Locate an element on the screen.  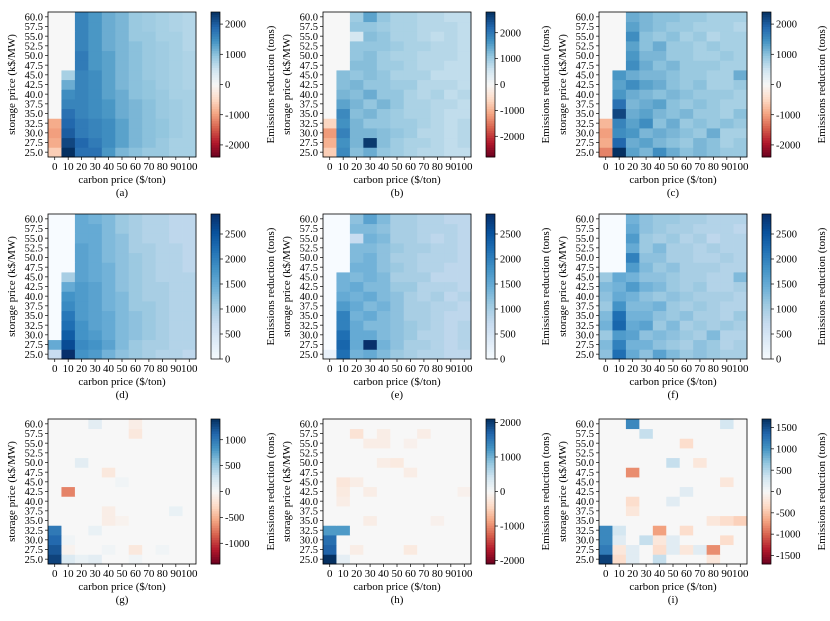
y-tick-label: 55.0 is located at coordinates (34, 444).